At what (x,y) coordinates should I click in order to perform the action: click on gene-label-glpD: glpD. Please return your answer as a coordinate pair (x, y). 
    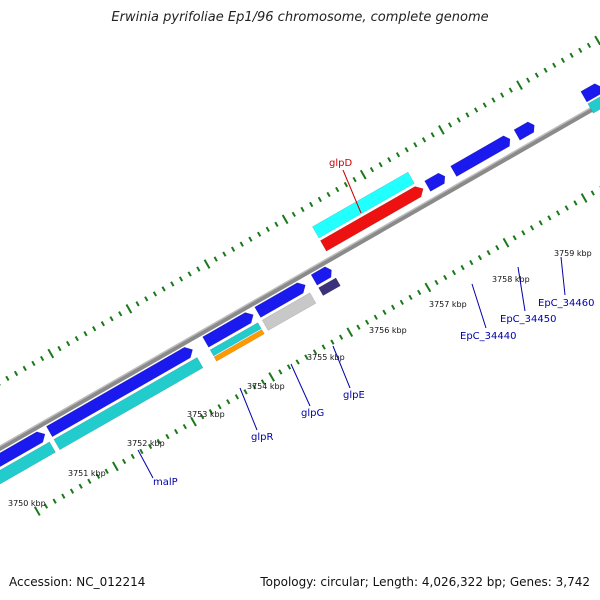
    Looking at the image, I should click on (340, 163).